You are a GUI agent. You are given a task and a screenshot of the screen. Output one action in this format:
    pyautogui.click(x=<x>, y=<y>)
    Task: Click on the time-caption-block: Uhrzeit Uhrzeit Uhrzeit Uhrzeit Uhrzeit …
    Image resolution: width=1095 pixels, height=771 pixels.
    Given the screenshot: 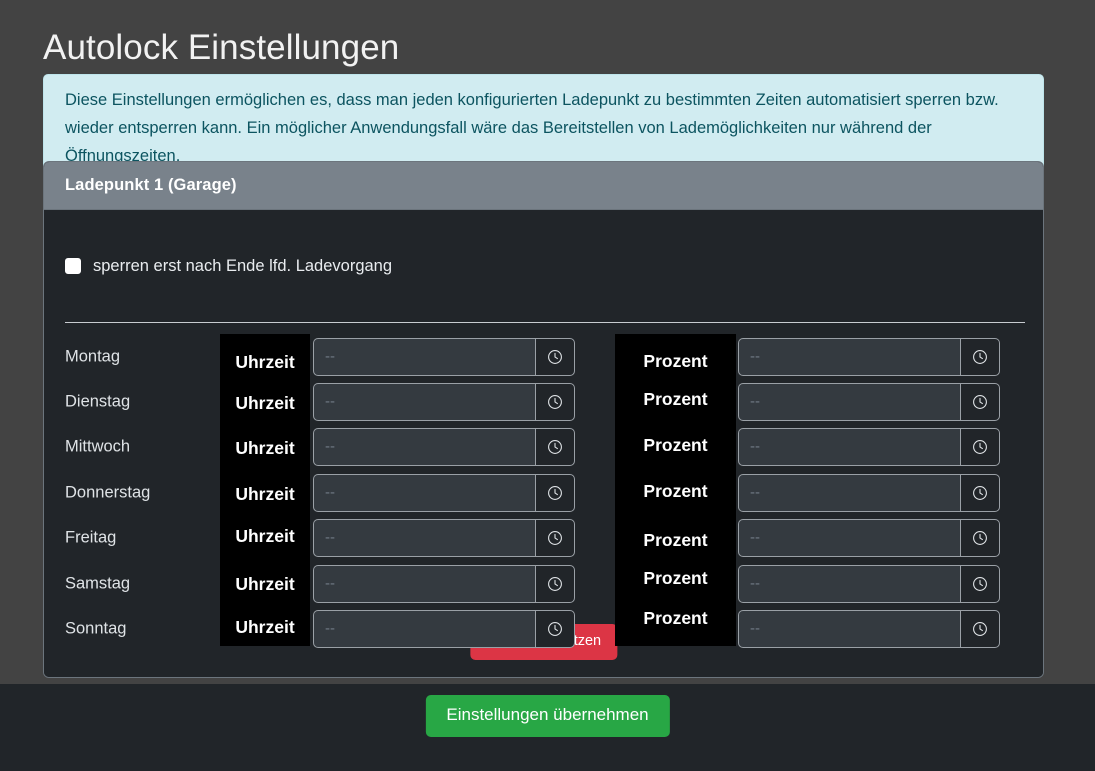 What is the action you would take?
    pyautogui.click(x=265, y=490)
    